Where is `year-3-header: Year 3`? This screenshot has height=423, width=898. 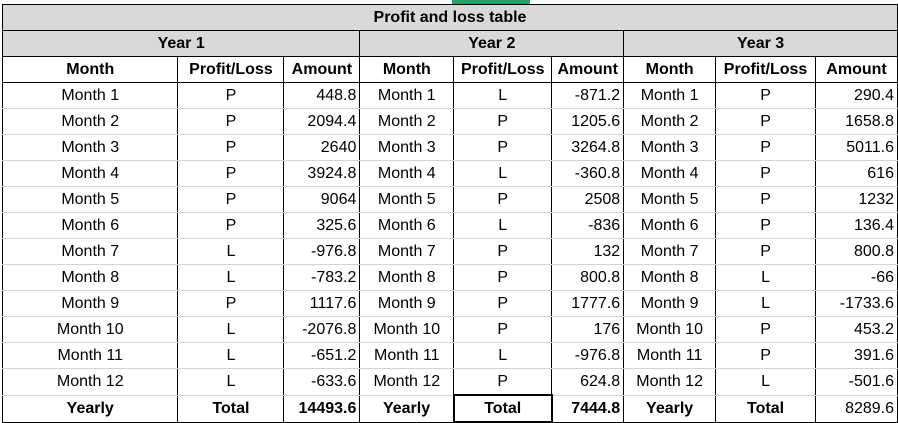 year-3-header: Year 3 is located at coordinates (760, 43).